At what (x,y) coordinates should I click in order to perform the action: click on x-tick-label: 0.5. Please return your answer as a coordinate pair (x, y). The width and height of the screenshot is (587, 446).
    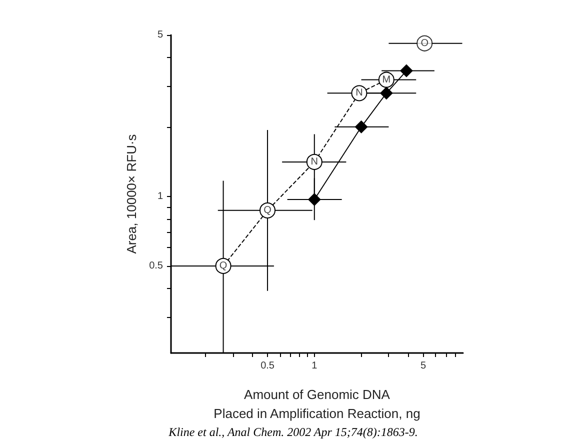
    Looking at the image, I should click on (267, 366).